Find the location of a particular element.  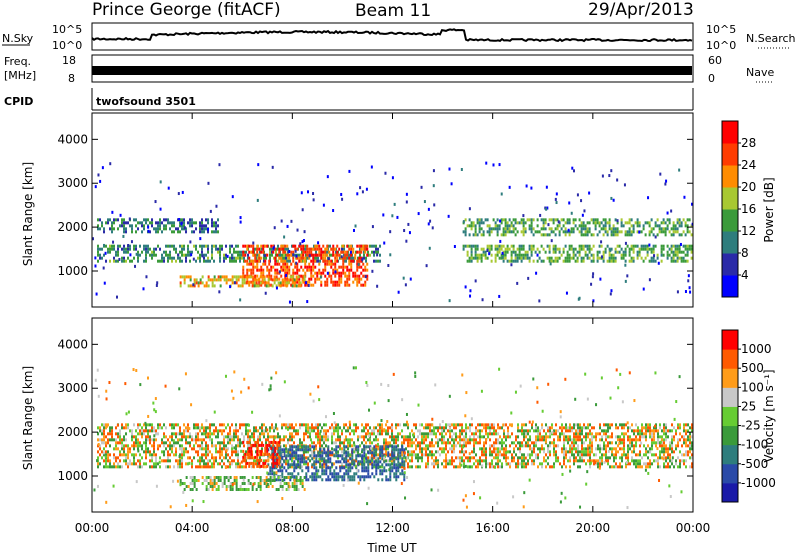

date-title: 29/Apr/2013 is located at coordinates (641, 10).